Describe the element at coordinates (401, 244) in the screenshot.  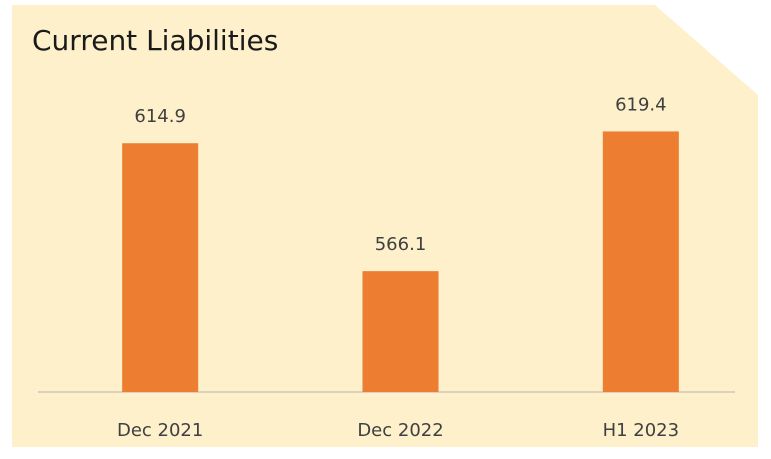
I see `data-label: 566.1` at that location.